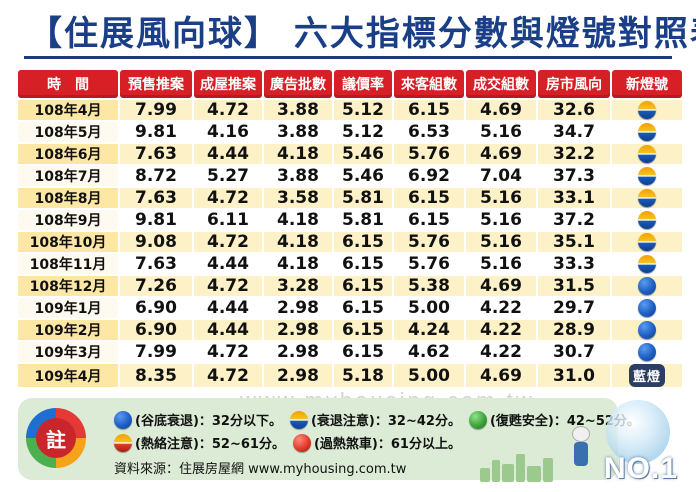 This screenshot has width=696, height=492. I want to click on month-cell: 108年10月, so click(68, 242).